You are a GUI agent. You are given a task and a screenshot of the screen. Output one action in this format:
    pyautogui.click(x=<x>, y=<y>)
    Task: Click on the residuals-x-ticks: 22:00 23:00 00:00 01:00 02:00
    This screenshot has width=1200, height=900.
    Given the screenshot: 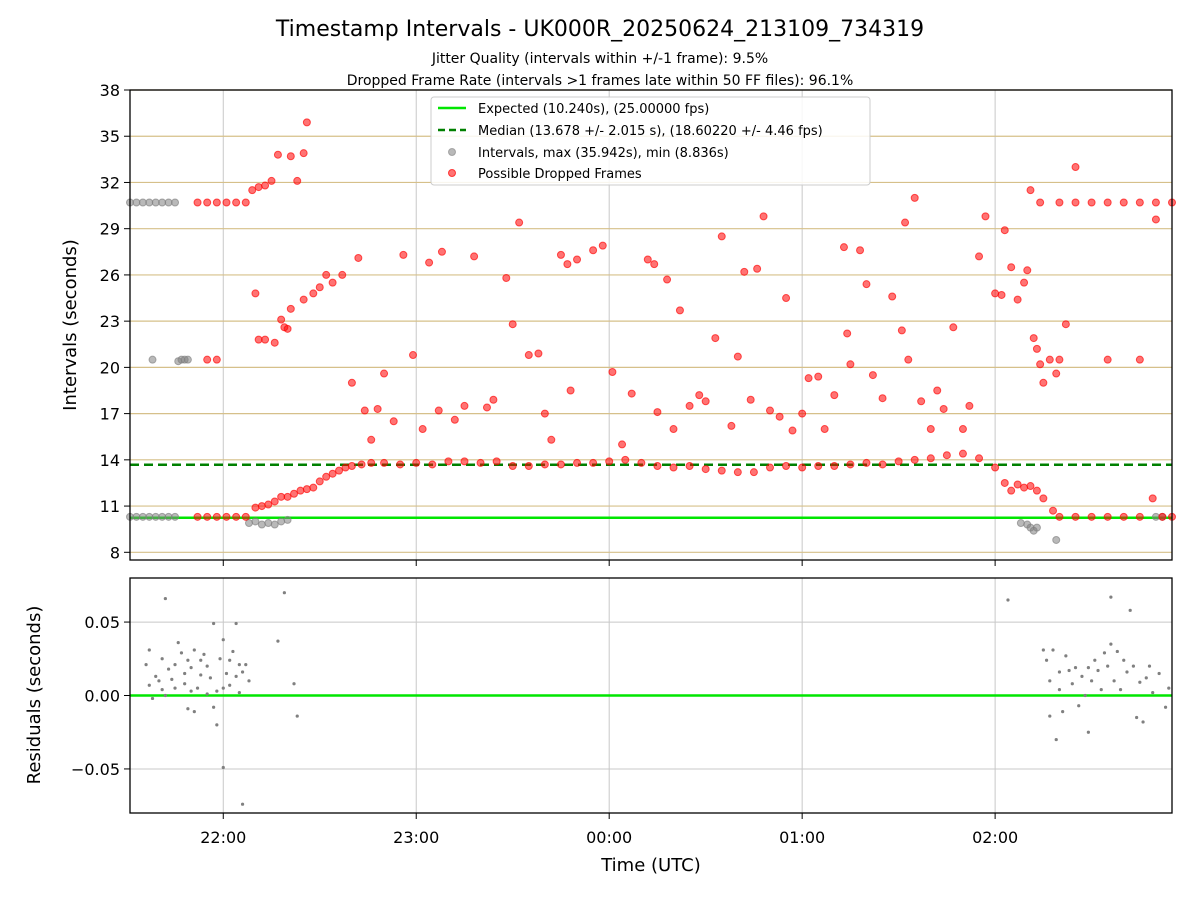 What is the action you would take?
    pyautogui.click(x=609, y=830)
    